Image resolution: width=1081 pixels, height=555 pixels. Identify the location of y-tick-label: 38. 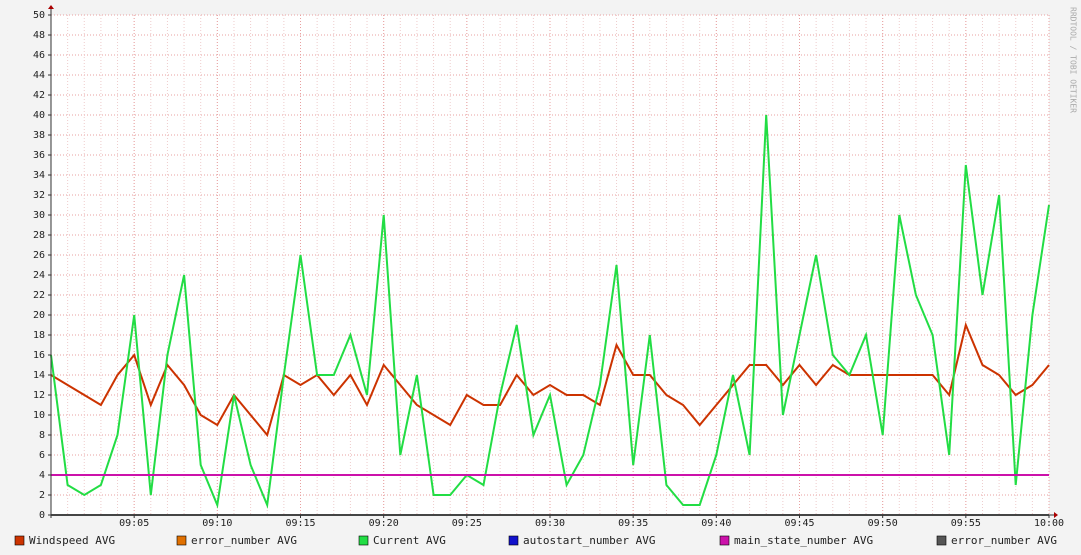
(39, 135).